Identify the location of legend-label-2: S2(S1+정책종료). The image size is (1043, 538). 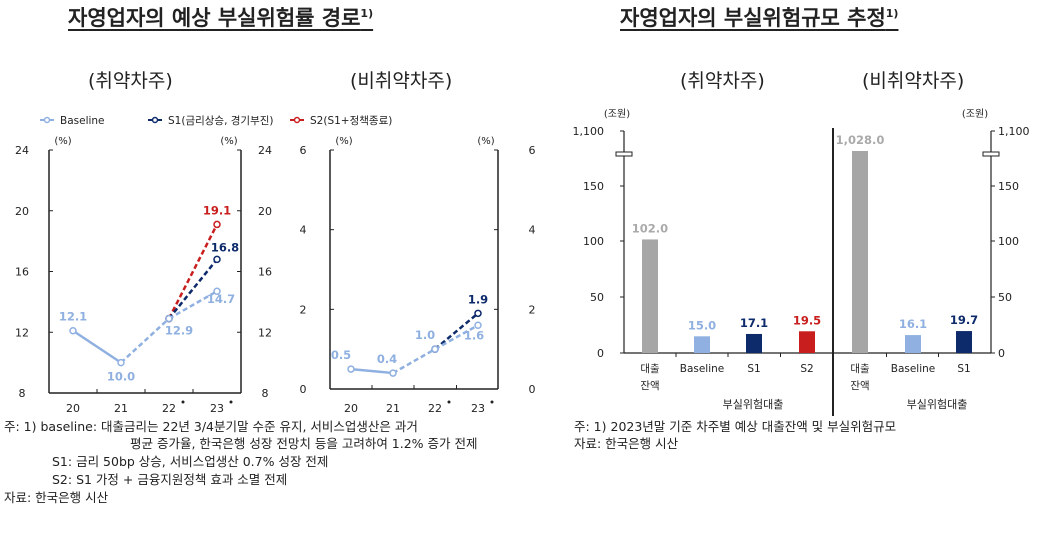
(351, 121).